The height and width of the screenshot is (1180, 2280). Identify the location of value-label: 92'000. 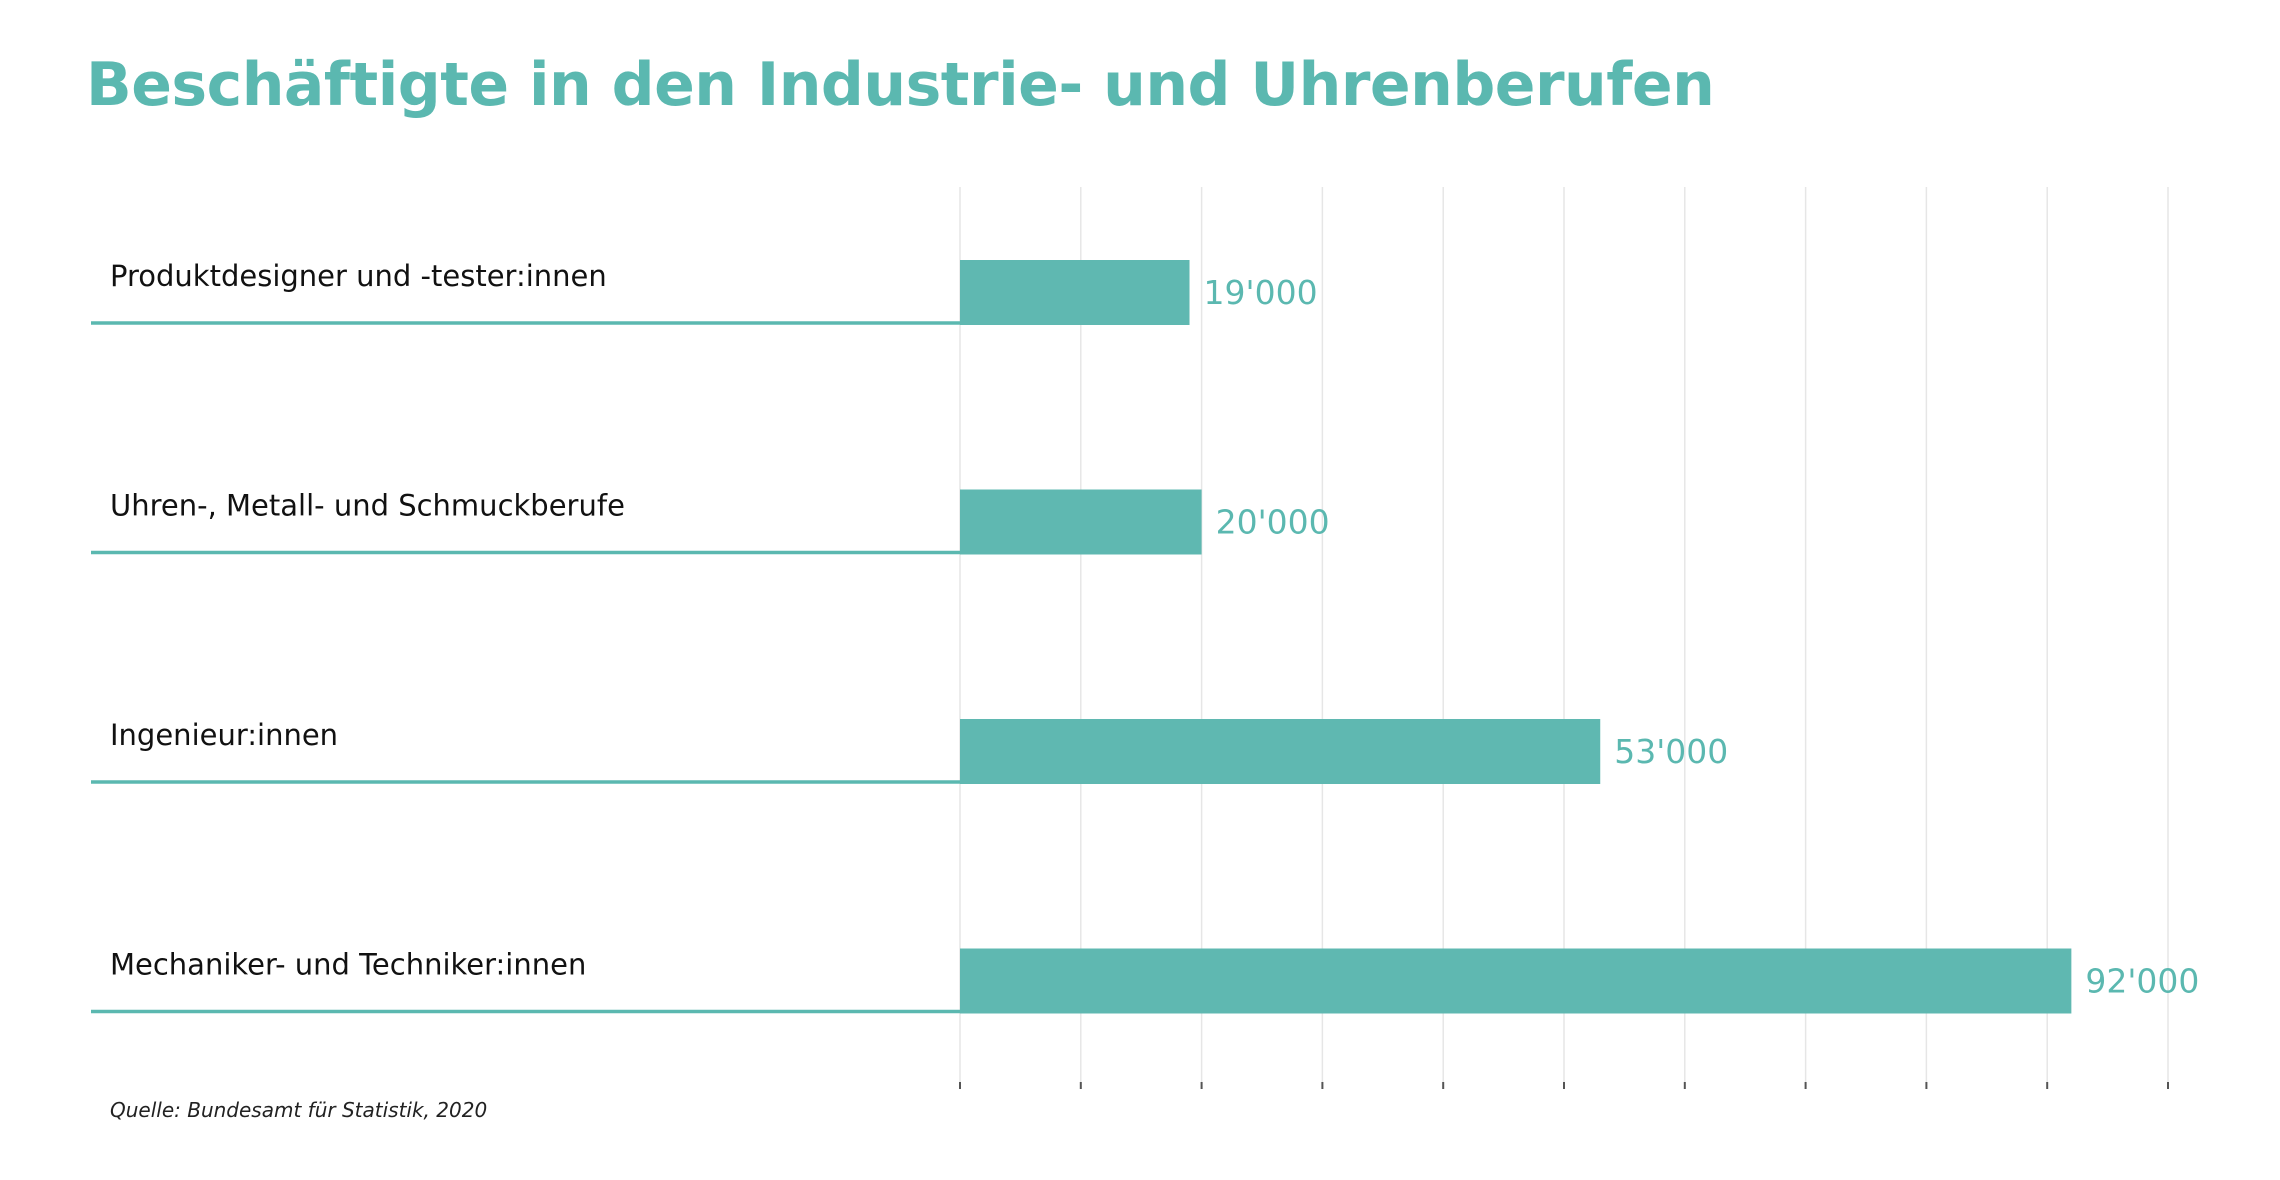
(2142, 981).